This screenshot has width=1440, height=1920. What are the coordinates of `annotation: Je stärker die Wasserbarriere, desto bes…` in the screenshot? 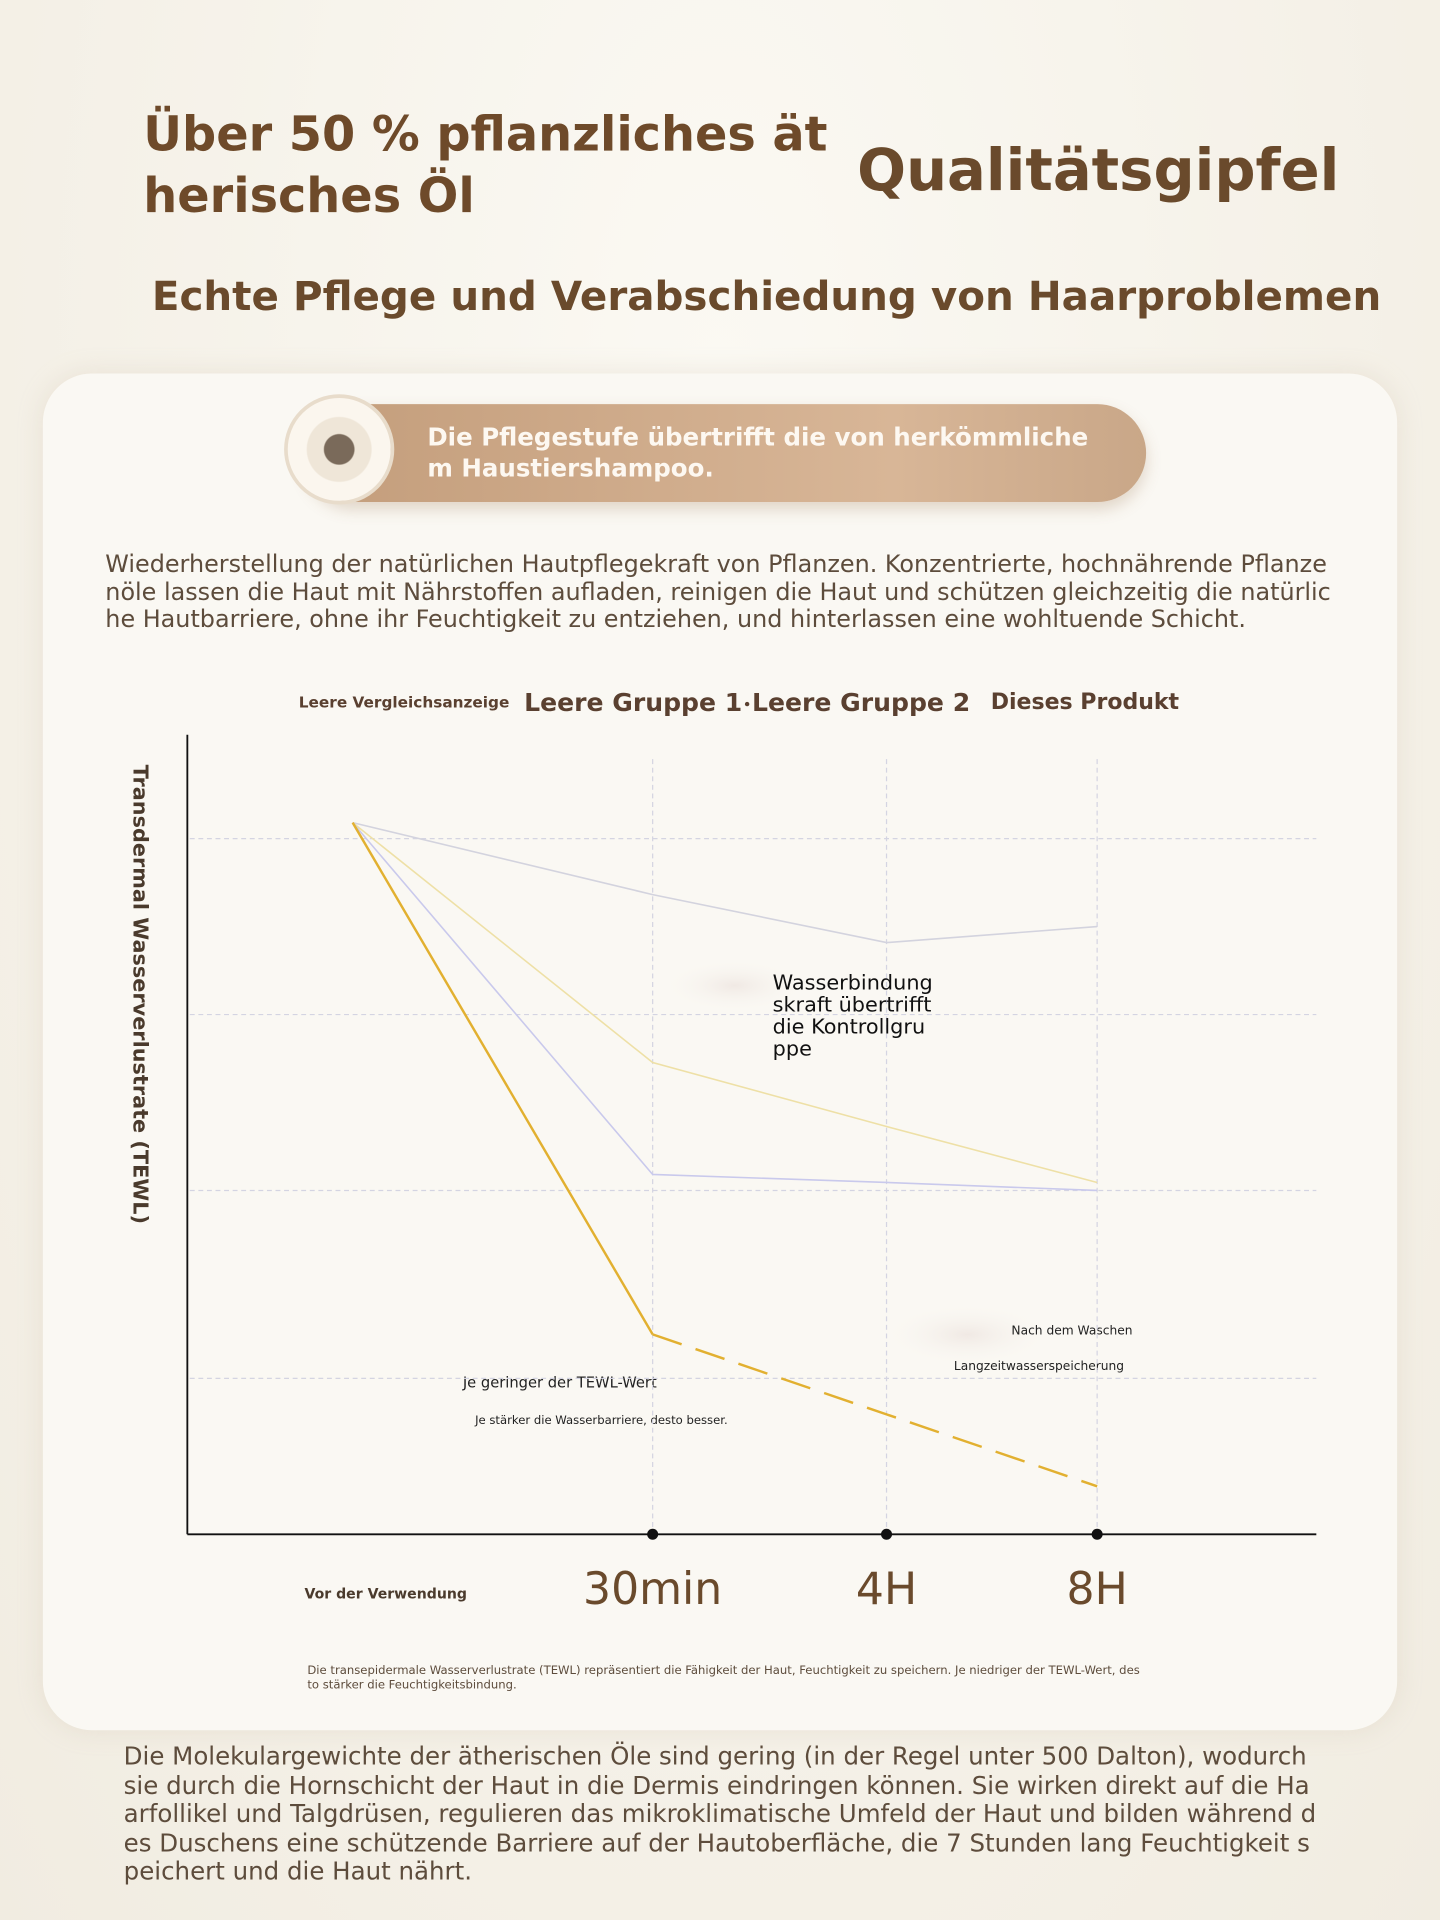 It's located at (601, 1420).